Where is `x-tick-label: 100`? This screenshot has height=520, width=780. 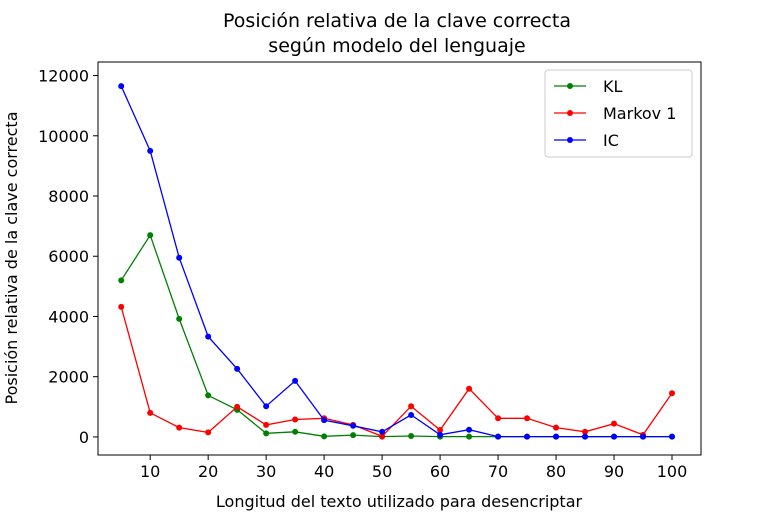
x-tick-label: 100 is located at coordinates (672, 471).